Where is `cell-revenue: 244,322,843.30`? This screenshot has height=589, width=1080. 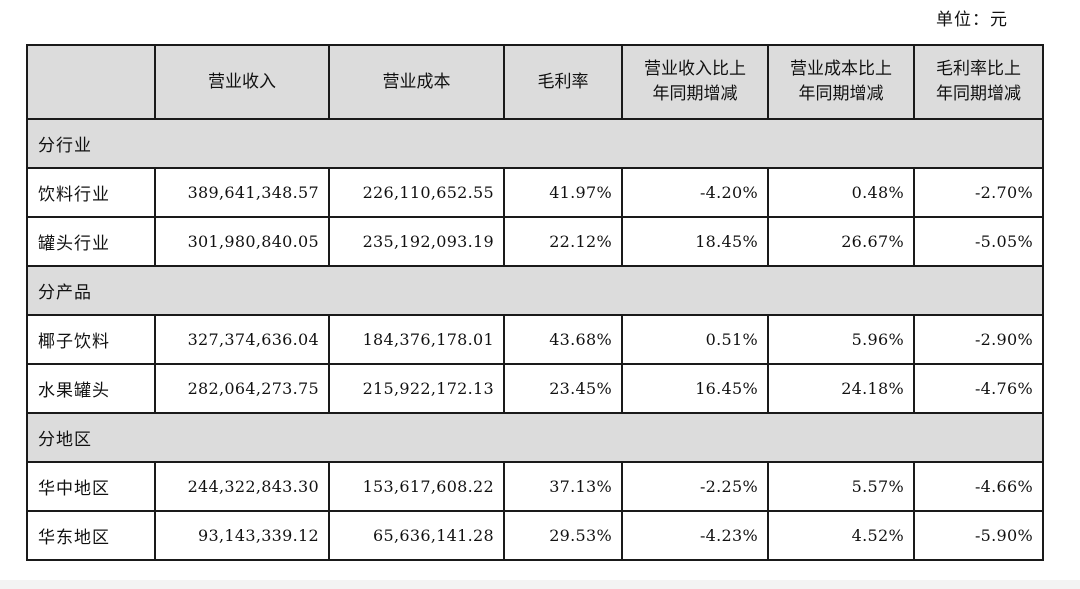 cell-revenue: 244,322,843.30 is located at coordinates (242, 486).